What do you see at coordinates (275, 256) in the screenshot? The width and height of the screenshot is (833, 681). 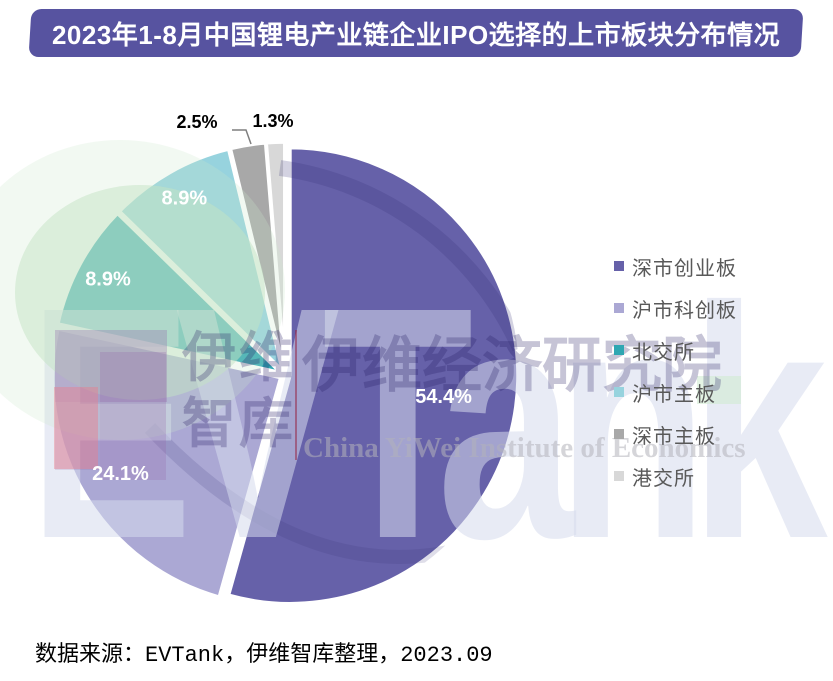 I see `pie-slice-港交所` at bounding box center [275, 256].